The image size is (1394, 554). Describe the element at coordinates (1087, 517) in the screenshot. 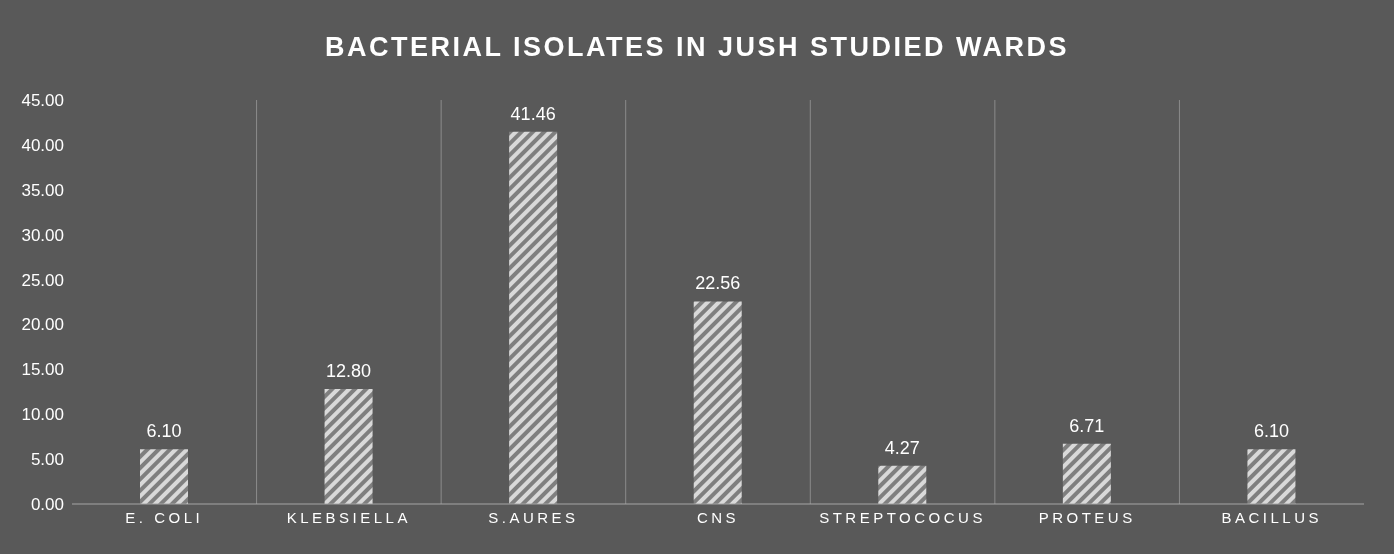

I see `x-tick-label: PROTEUS` at that location.